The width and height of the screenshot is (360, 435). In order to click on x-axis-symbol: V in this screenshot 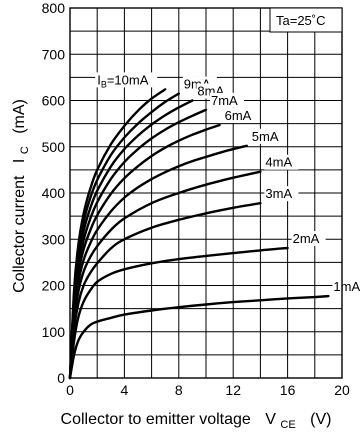, I will do `click(270, 419)`.